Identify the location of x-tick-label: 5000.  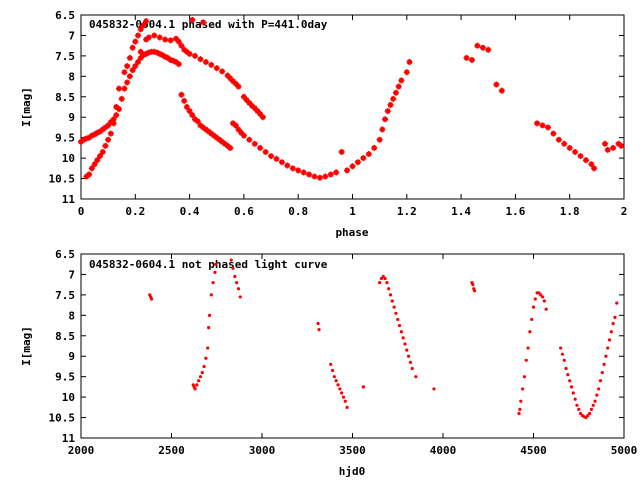
(624, 450).